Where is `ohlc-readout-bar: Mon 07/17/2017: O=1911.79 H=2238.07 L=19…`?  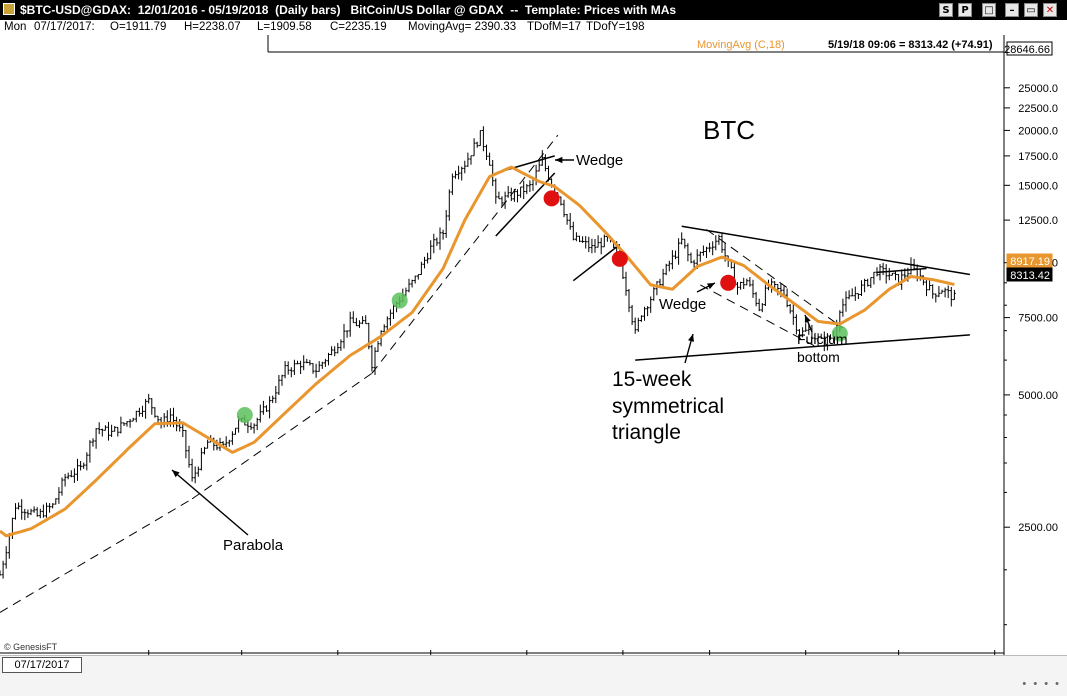
ohlc-readout-bar: Mon 07/17/2017: O=1911.79 H=2238.07 L=19… is located at coordinates (533, 28).